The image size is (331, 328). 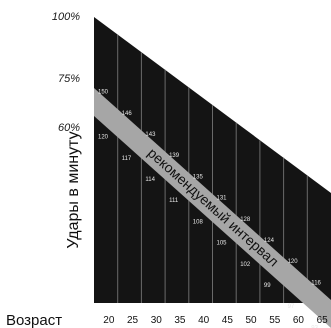 What do you see at coordinates (275, 320) in the screenshot?
I see `x-tick-label: 55` at bounding box center [275, 320].